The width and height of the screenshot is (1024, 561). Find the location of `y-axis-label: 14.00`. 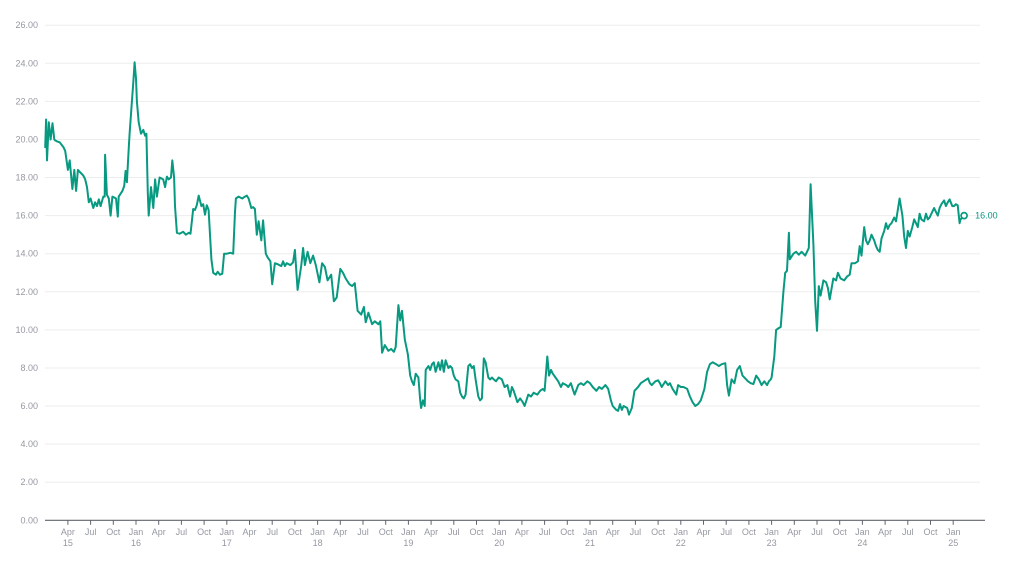

y-axis-label: 14.00 is located at coordinates (26, 254).